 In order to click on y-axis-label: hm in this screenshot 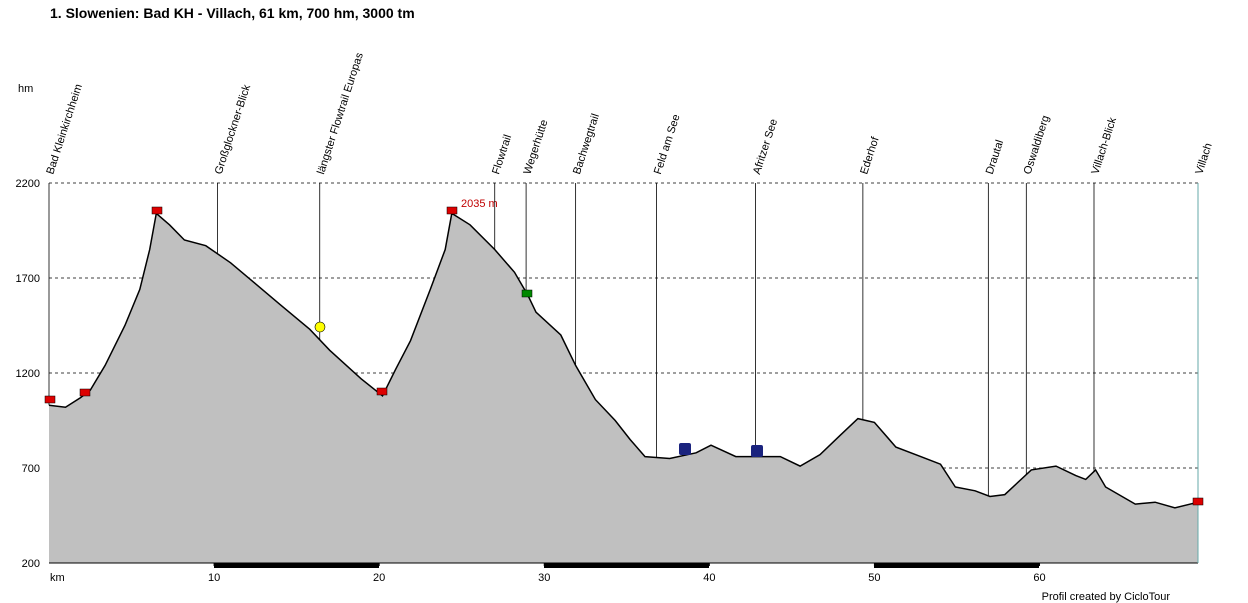, I will do `click(25, 89)`.